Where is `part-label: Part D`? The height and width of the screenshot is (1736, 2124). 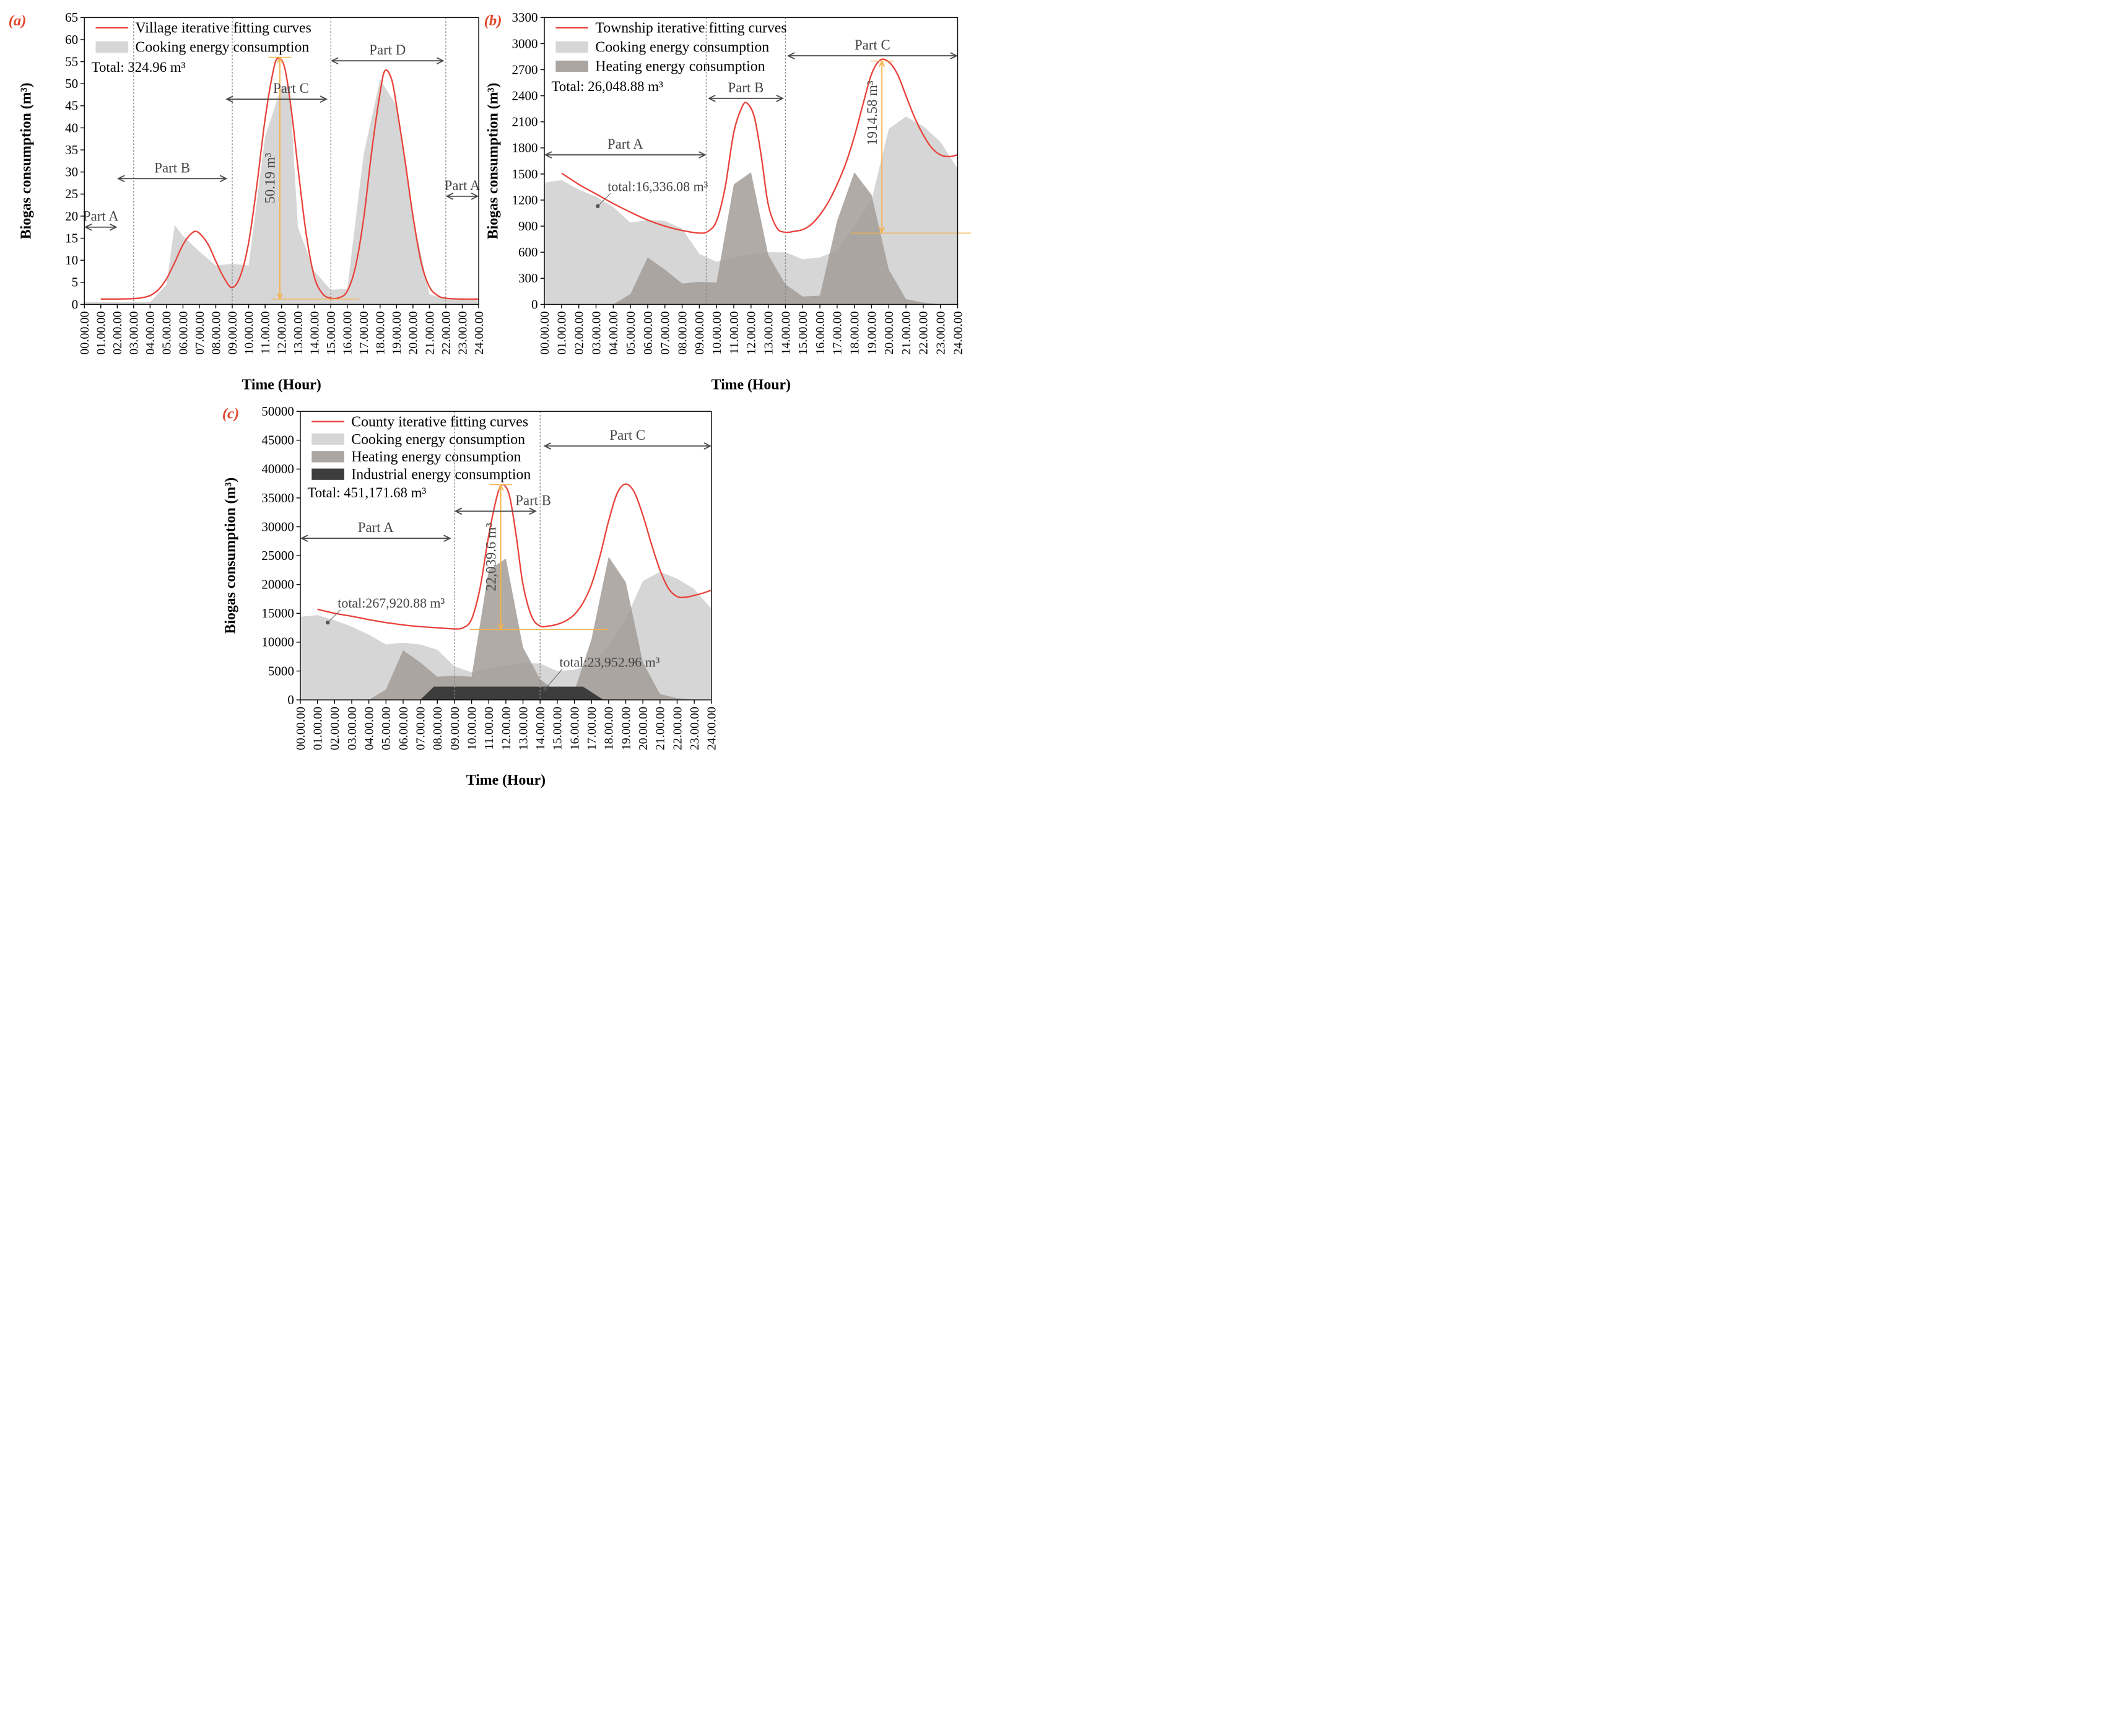 part-label: Part D is located at coordinates (388, 50).